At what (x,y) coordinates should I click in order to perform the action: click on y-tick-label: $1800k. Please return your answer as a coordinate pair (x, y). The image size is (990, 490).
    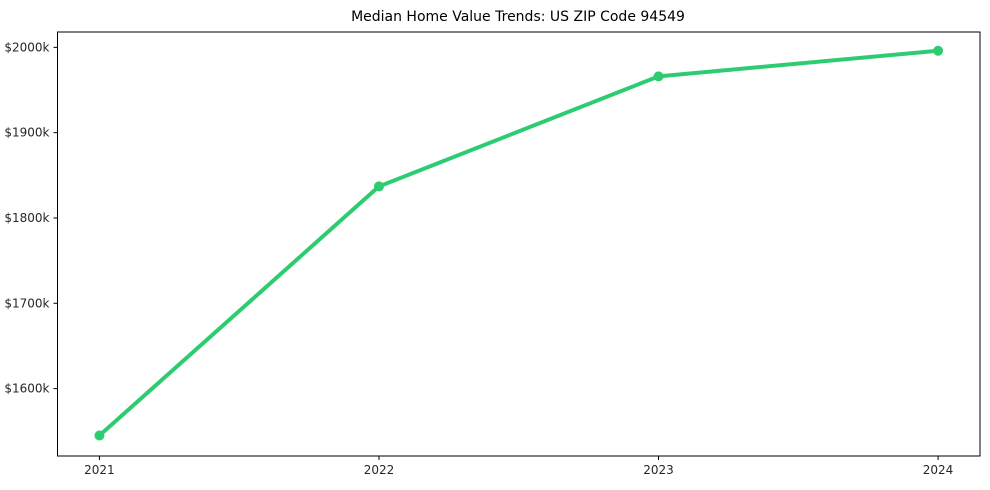
    Looking at the image, I should click on (26, 218).